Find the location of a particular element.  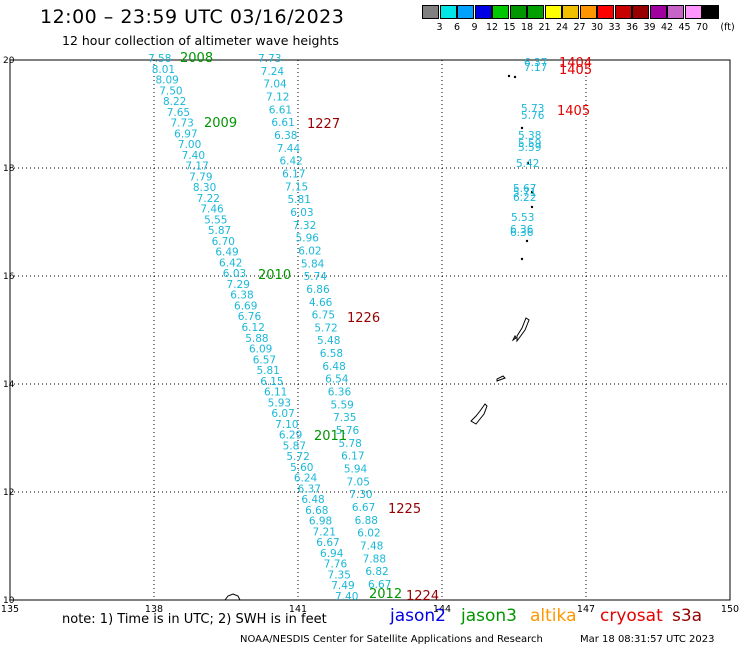

swh-value: 6.22 is located at coordinates (524, 198).